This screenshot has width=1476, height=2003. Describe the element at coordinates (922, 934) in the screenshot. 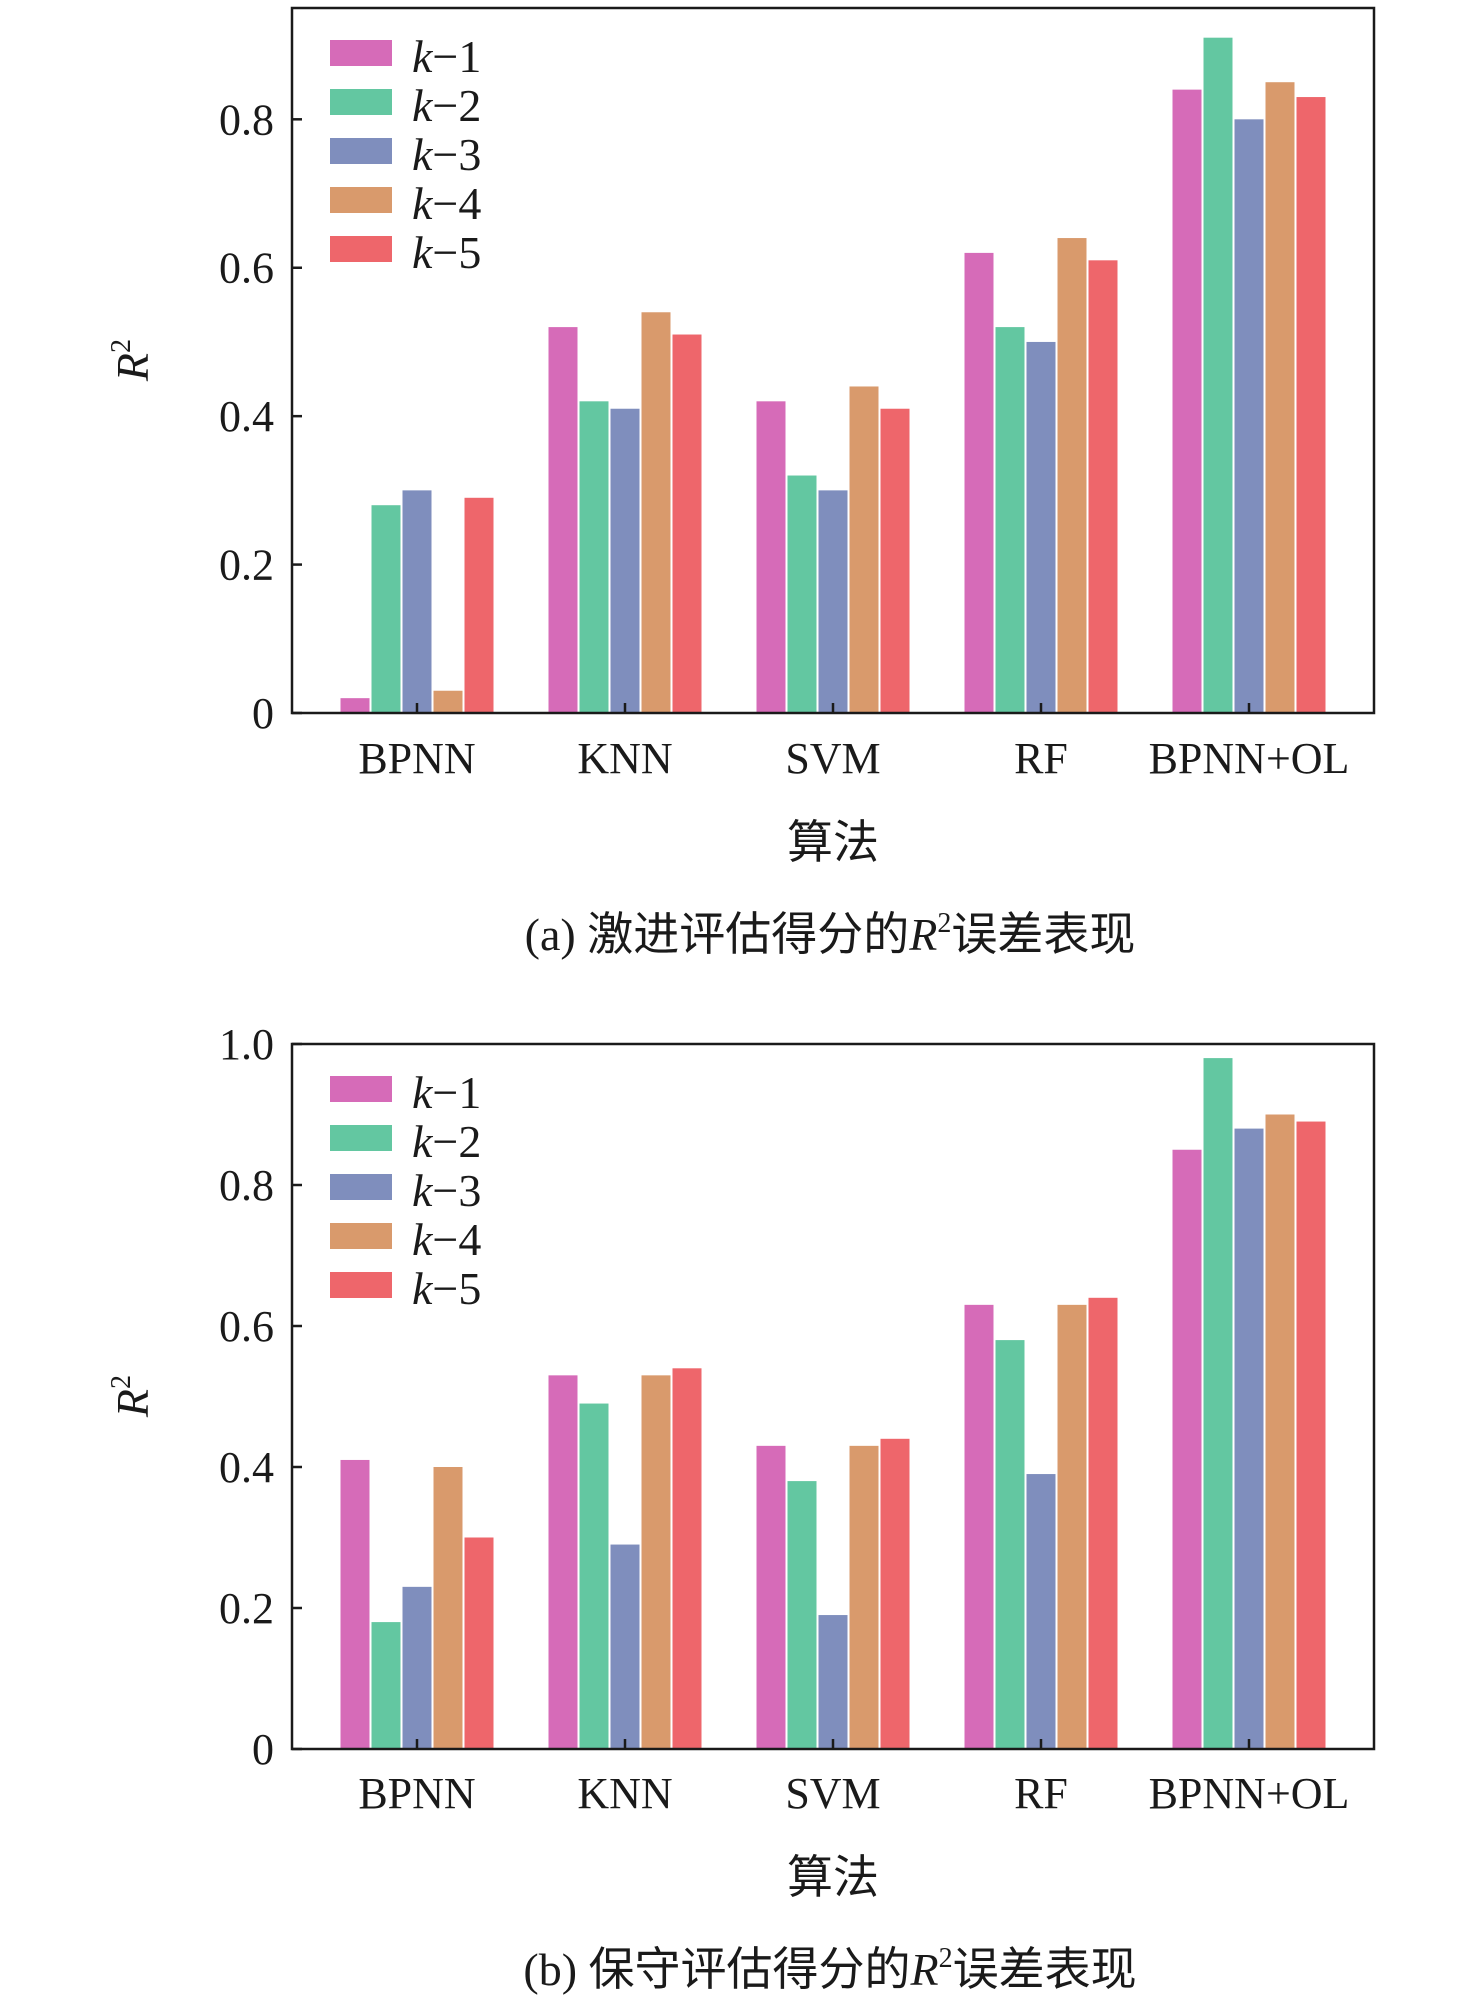

I see `caption-r: R` at that location.